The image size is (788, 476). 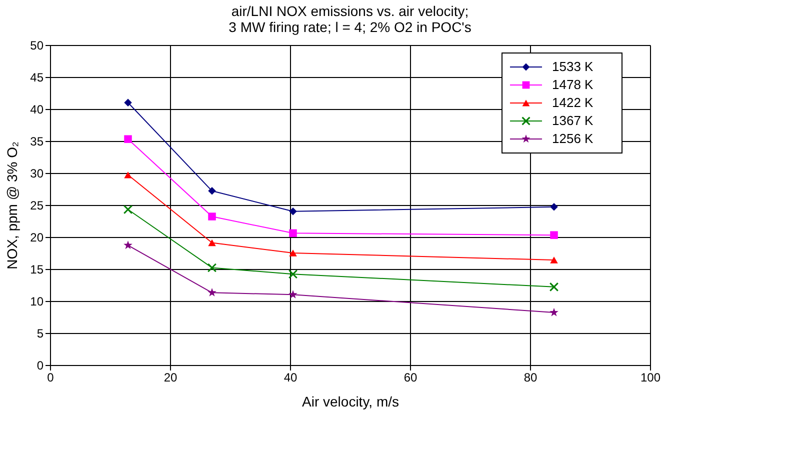 What do you see at coordinates (171, 377) in the screenshot?
I see `x-tick-label: 20` at bounding box center [171, 377].